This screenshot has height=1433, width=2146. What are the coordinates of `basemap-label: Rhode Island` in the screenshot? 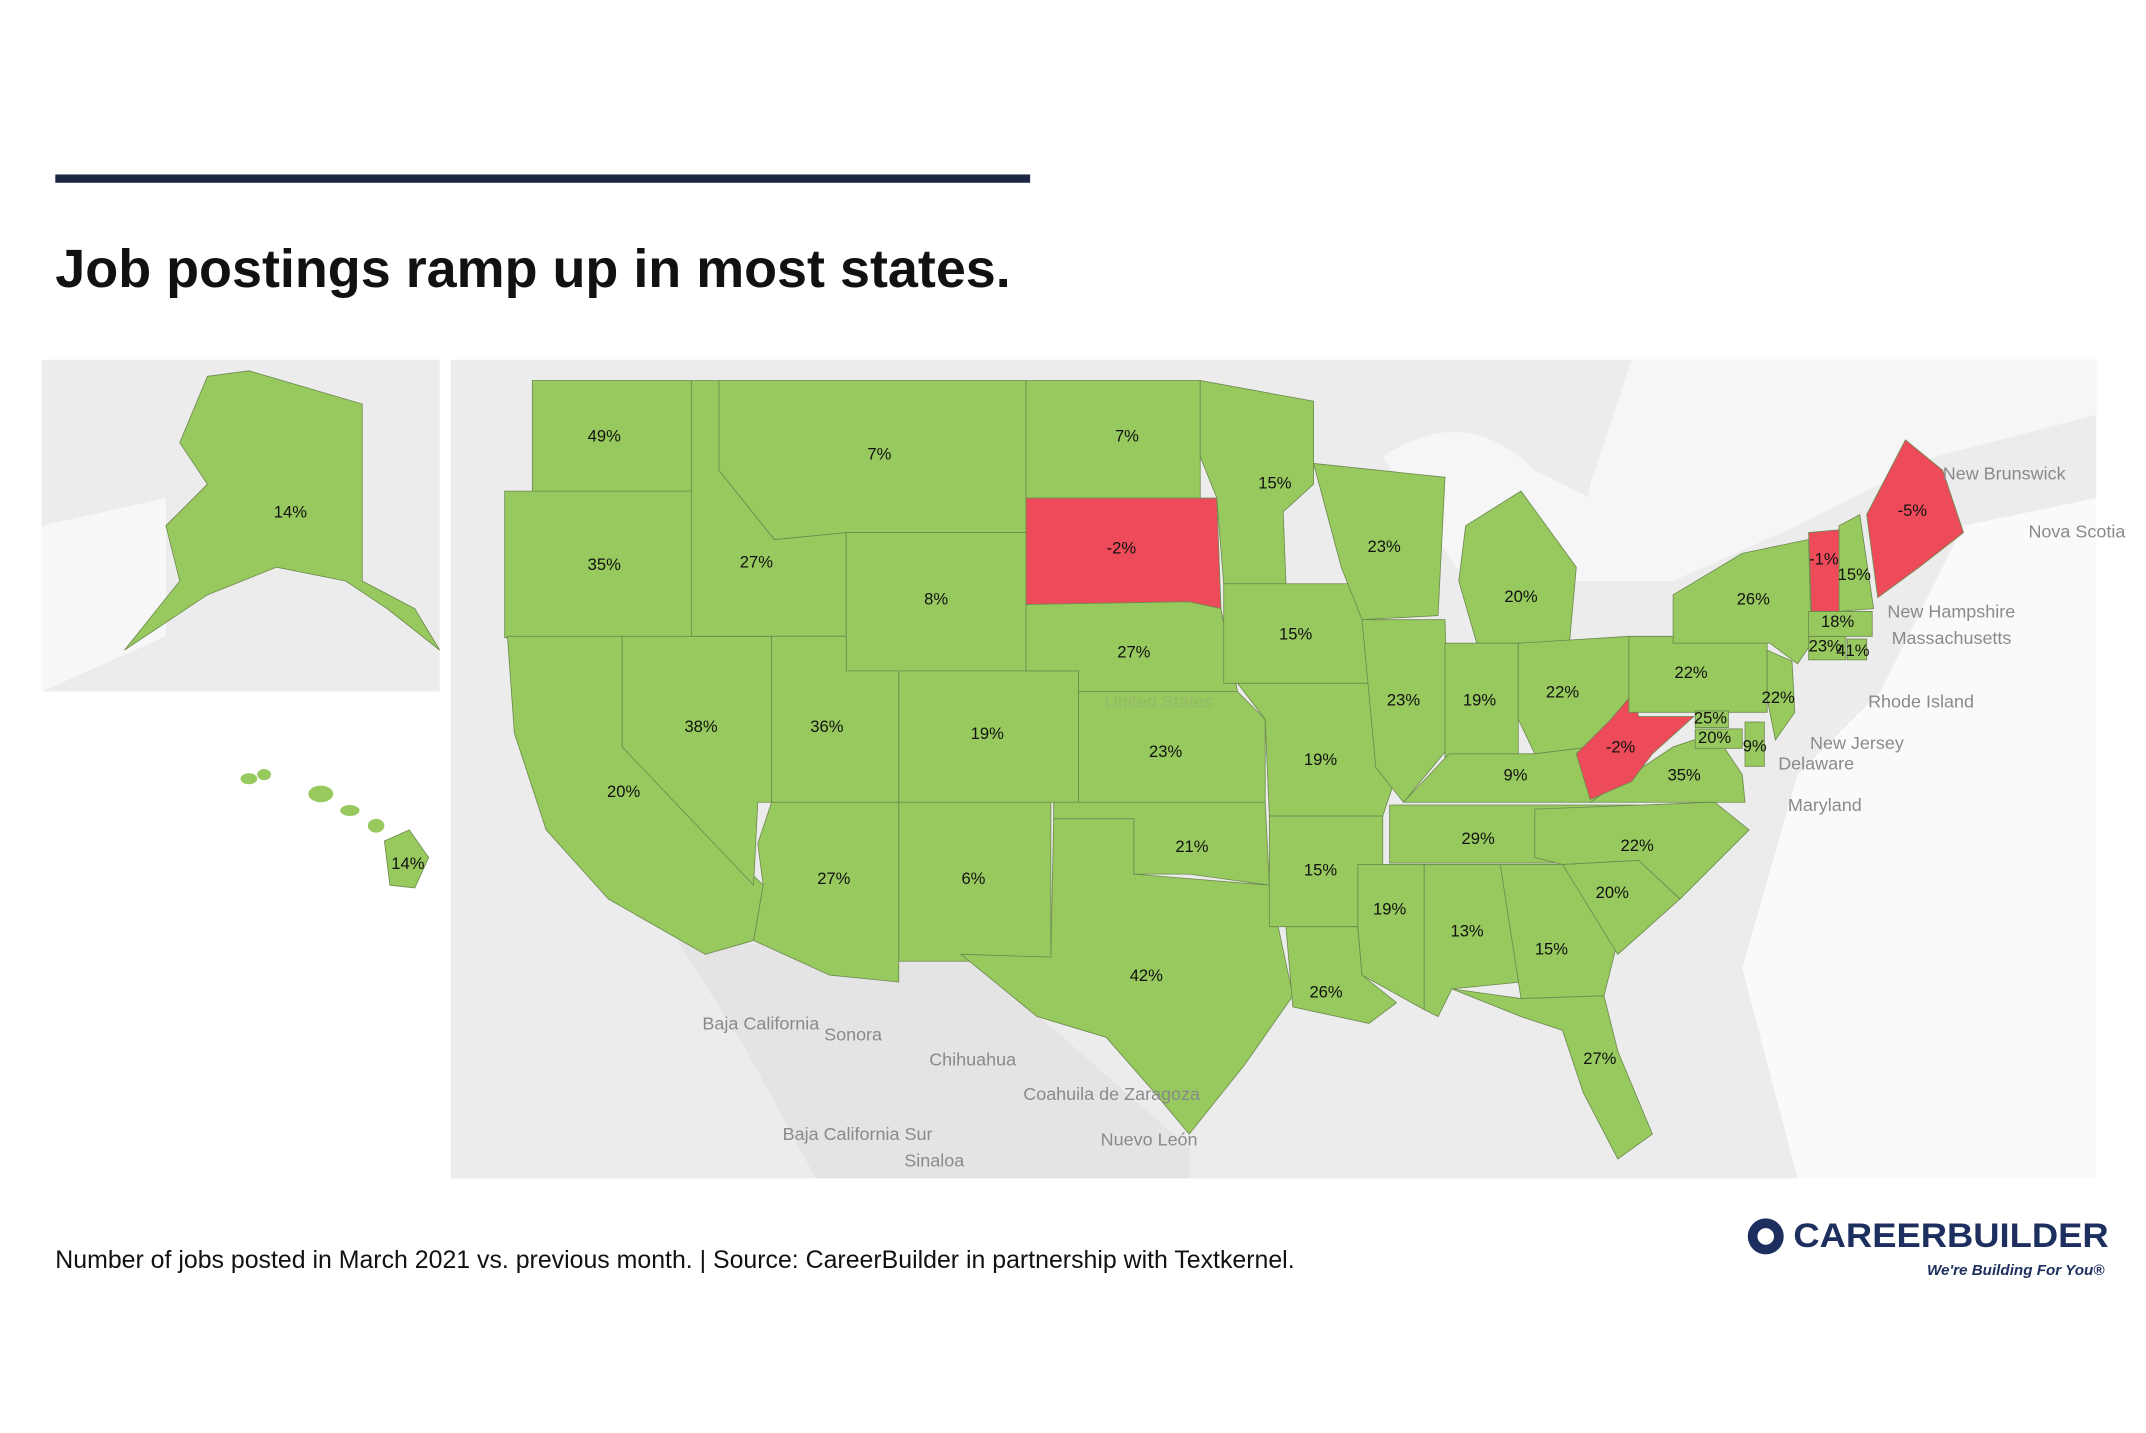 It's located at (1921, 701).